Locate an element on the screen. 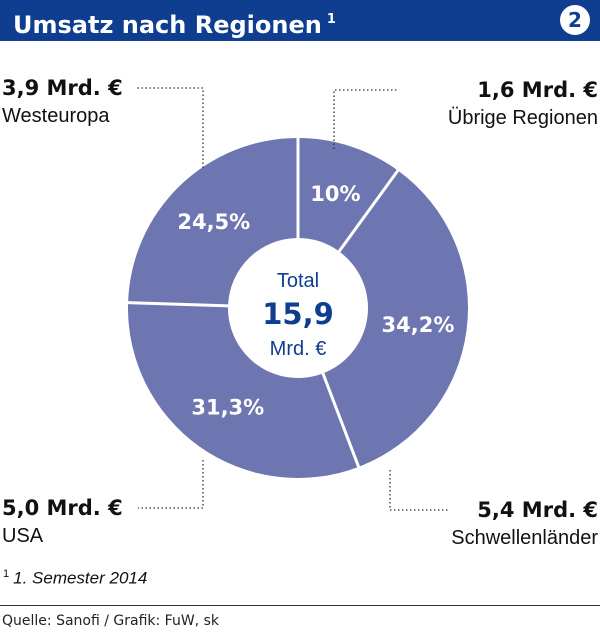 The width and height of the screenshot is (600, 638). source-credit: Quelle: Sanofi / Grafik: FuW, sk is located at coordinates (110, 621).